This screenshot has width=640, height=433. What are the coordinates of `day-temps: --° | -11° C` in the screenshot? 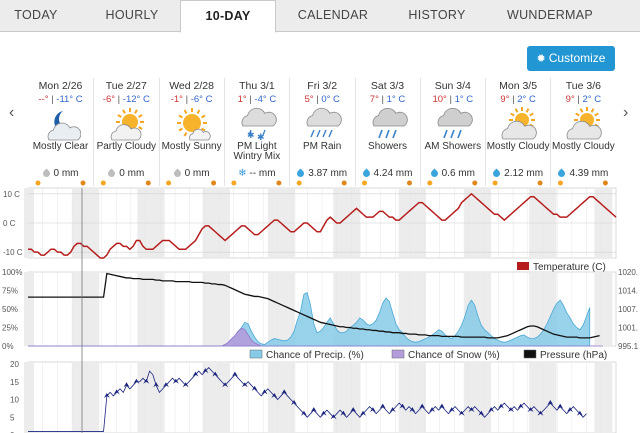 It's located at (60, 99).